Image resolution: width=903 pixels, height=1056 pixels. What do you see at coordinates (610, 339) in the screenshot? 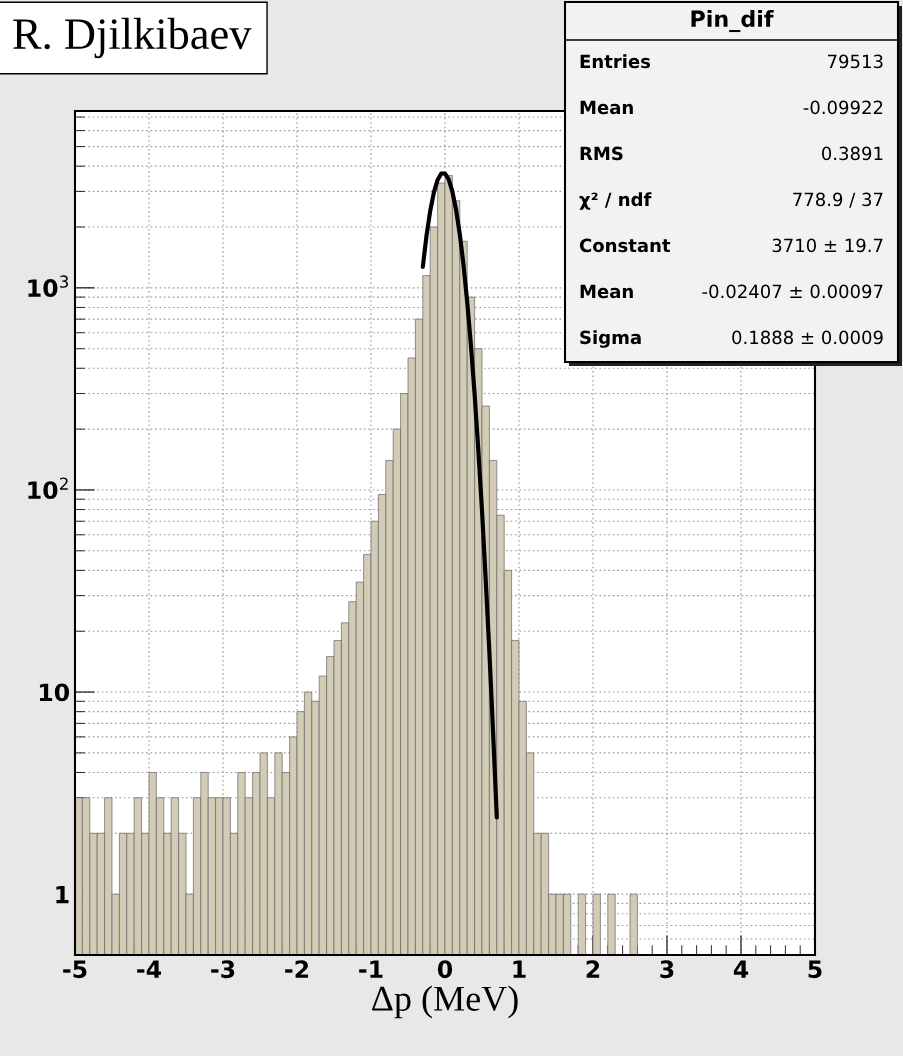
I see `annotation: Sigma` at bounding box center [610, 339].